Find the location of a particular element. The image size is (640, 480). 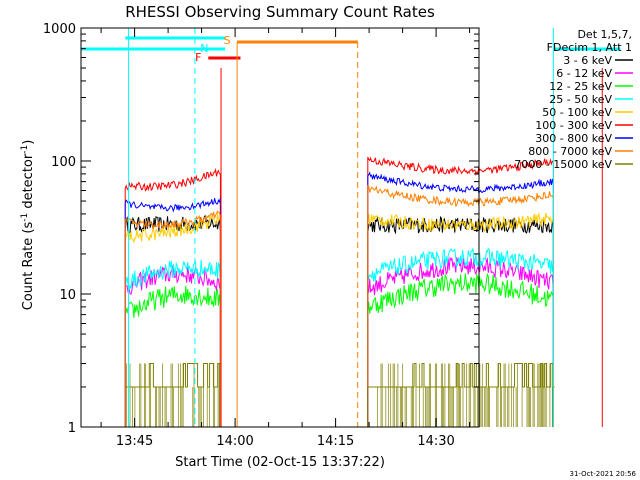

legend-label: 3 - 6 keV is located at coordinates (587, 60).